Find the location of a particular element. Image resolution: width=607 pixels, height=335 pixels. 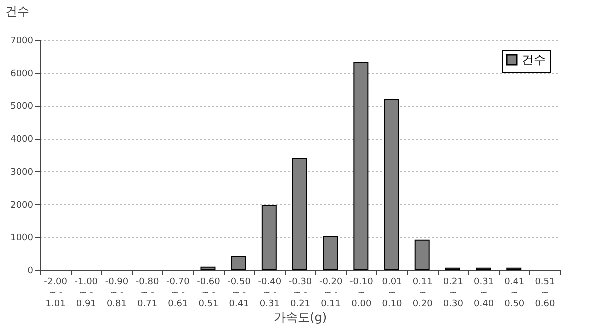

x-tick-label: 0.21 ~ 0.30 is located at coordinates (453, 294).